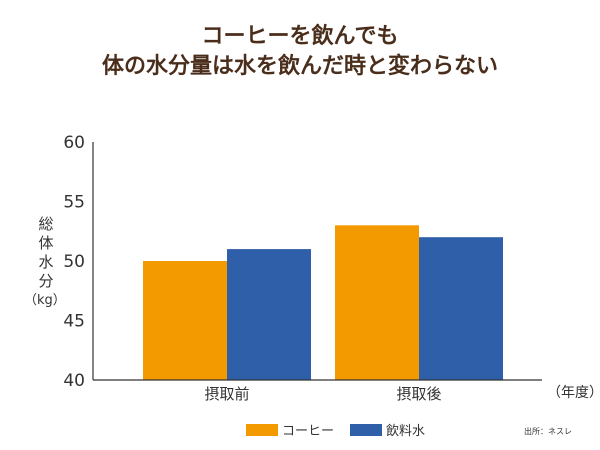  I want to click on y-tick-label-50: 50, so click(74, 262).